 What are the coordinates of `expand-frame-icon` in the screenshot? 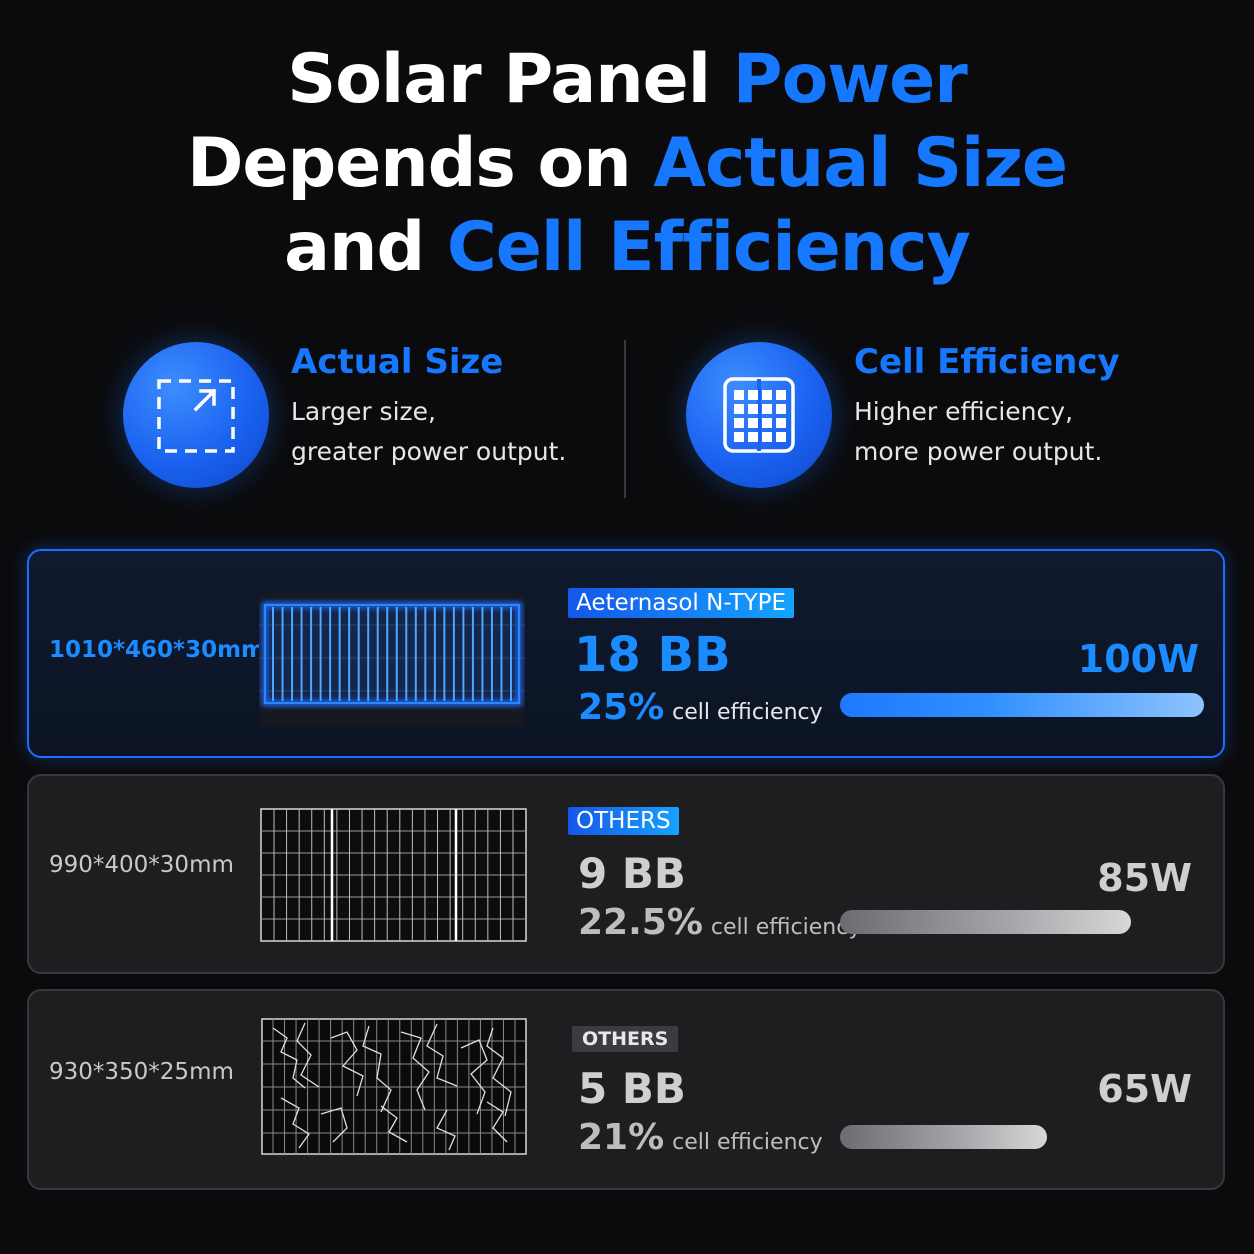 It's located at (196, 415).